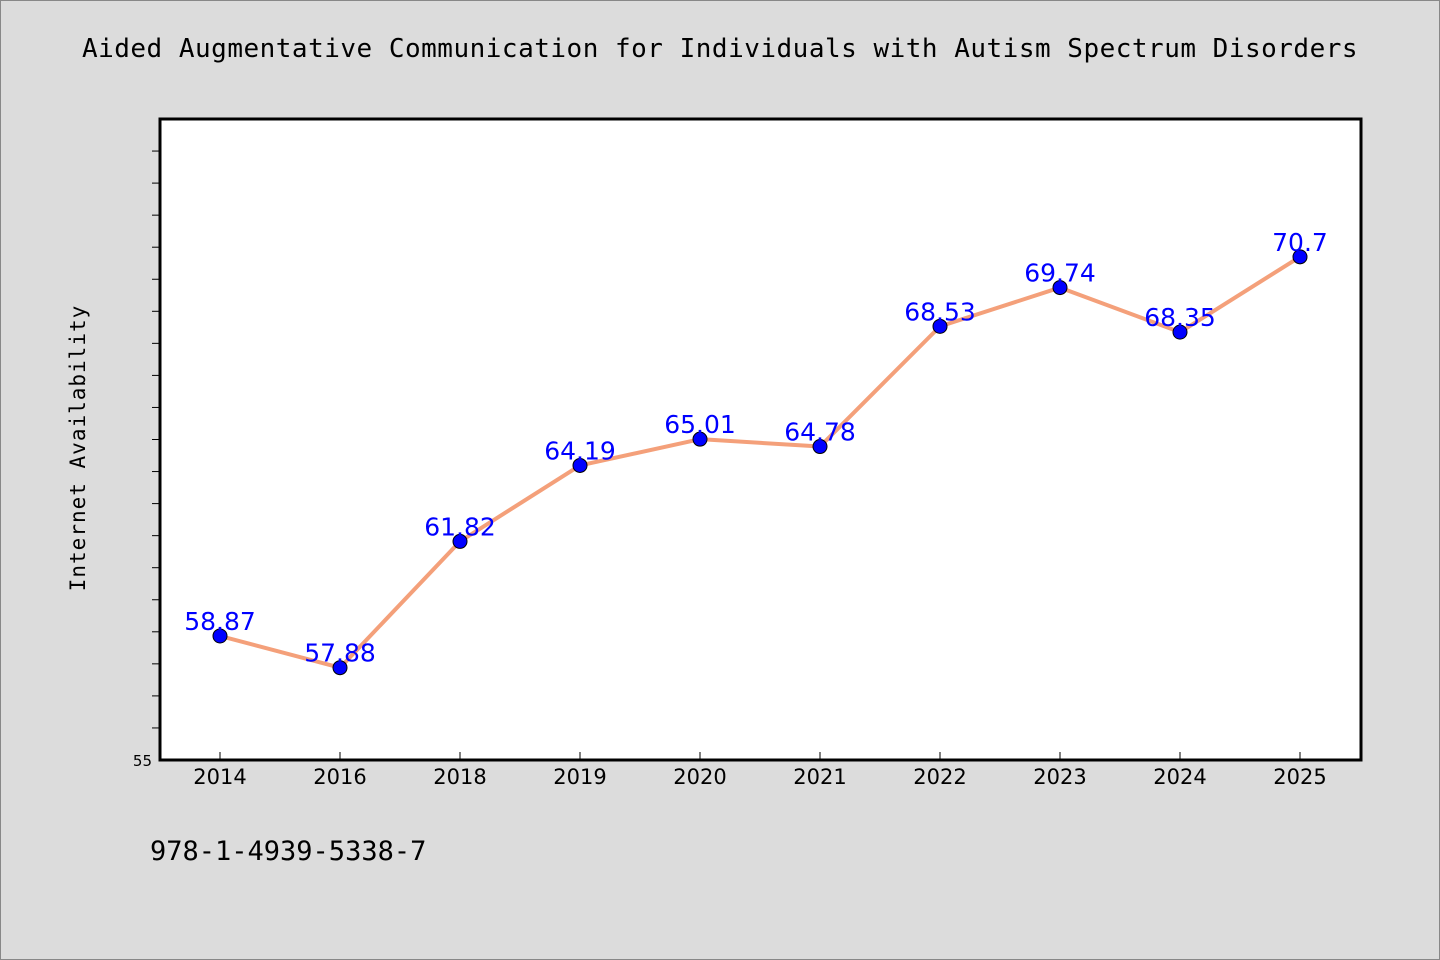 This screenshot has height=960, width=1440. What do you see at coordinates (460, 526) in the screenshot?
I see `data-label: 61.82` at bounding box center [460, 526].